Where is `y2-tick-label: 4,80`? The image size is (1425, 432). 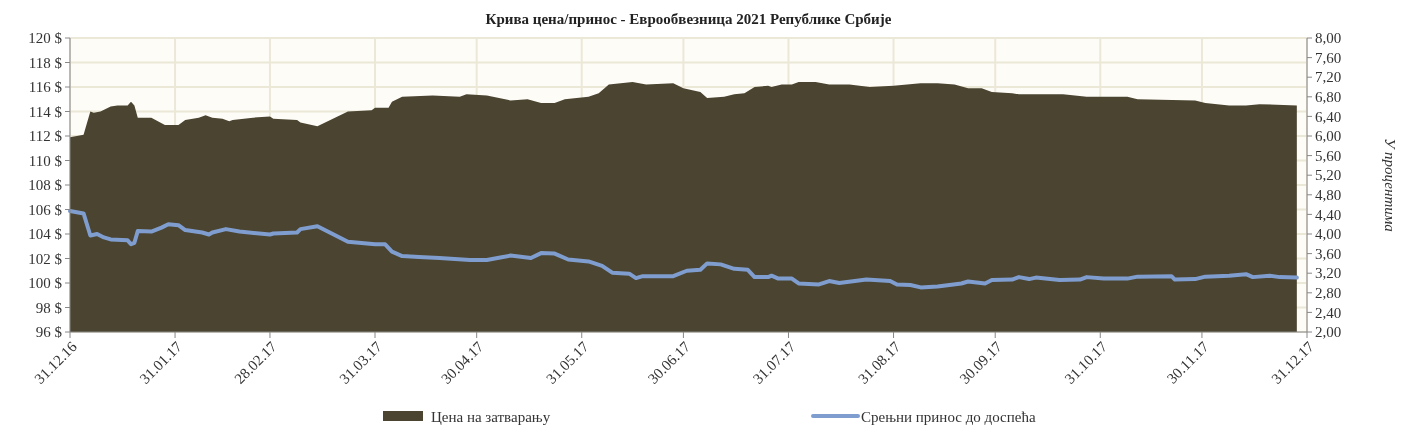
y2-tick-label: 4,80 is located at coordinates (1328, 195).